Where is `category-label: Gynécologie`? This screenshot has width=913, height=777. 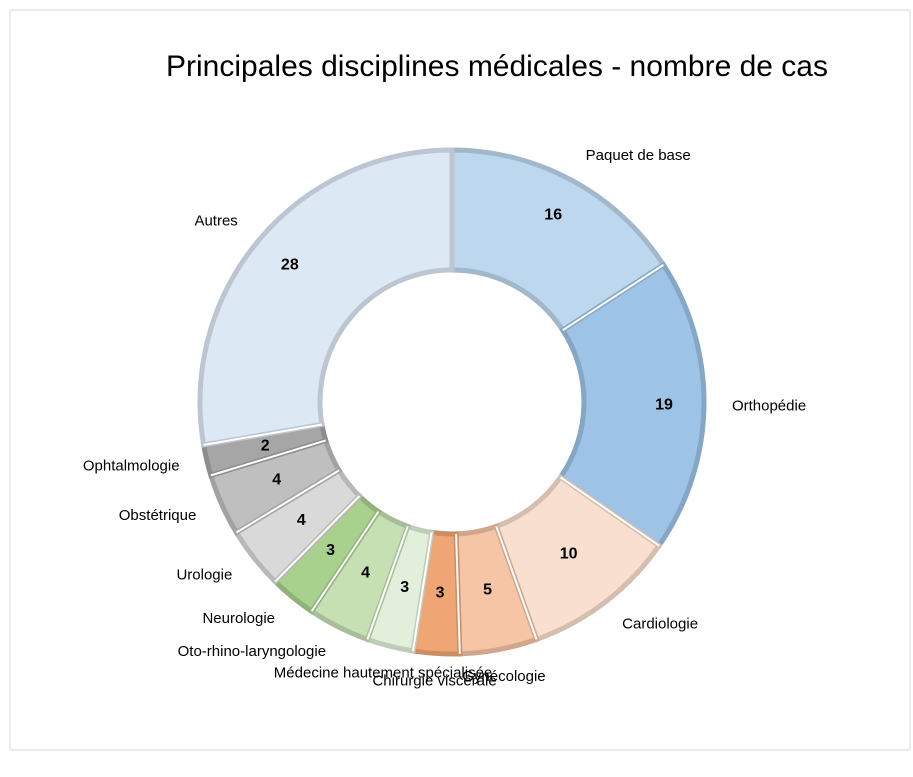 category-label: Gynécologie is located at coordinates (503, 676).